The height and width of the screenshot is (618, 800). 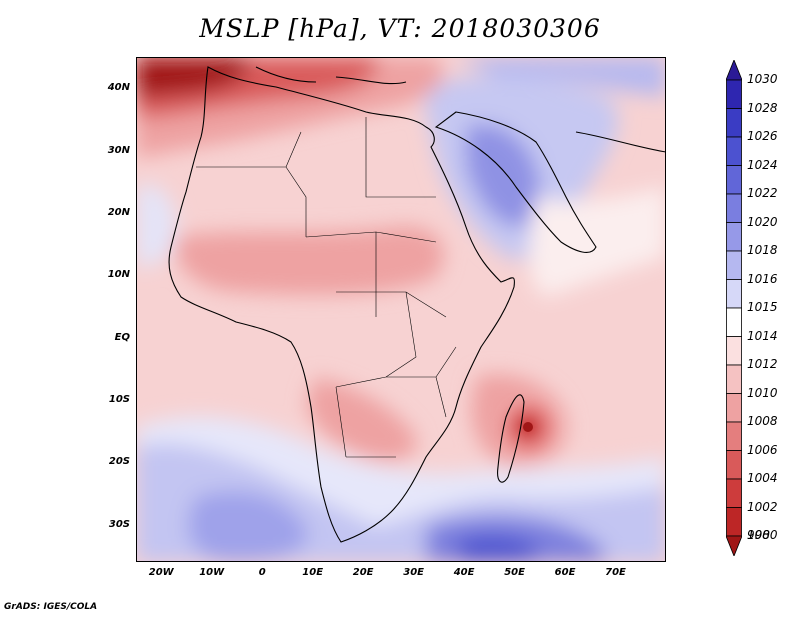 I want to click on lon-tick-label: 60E, so click(x=565, y=572).